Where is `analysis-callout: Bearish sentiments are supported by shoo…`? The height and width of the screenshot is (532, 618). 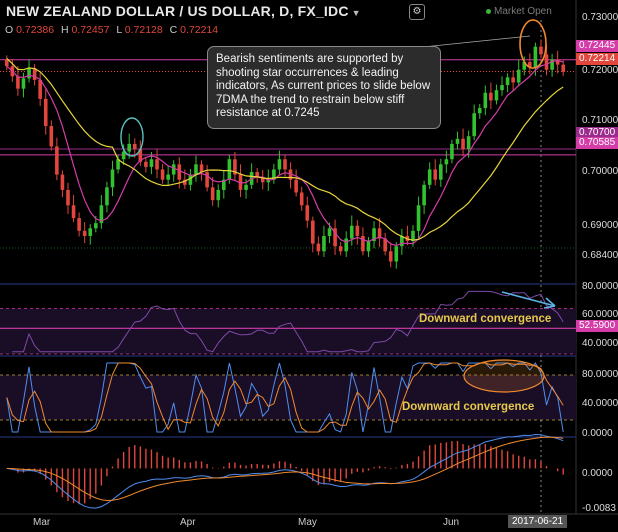
analysis-callout: Bearish sentiments are supported by shoo… is located at coordinates (324, 87).